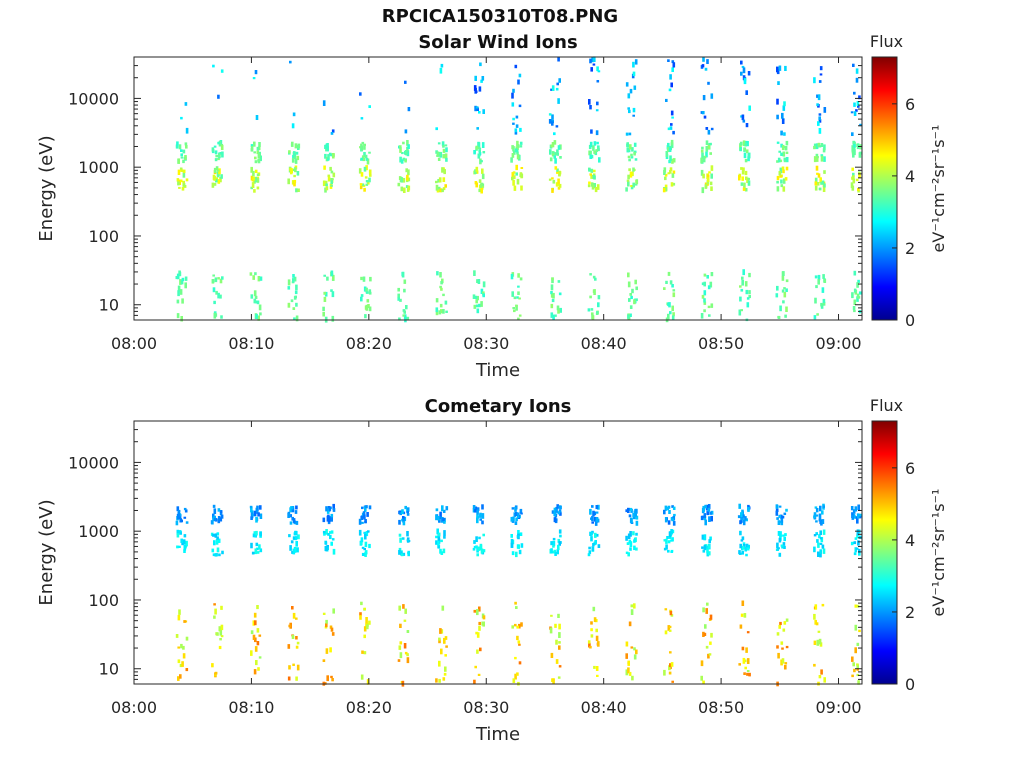 This screenshot has height=768, width=1024. I want to click on colorbar-gradient, so click(884, 188).